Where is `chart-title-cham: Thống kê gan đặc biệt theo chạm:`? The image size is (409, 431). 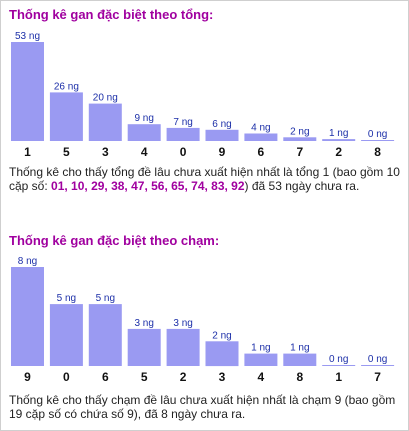 chart-title-cham: Thống kê gan đặc biệt theo chạm: is located at coordinates (114, 240).